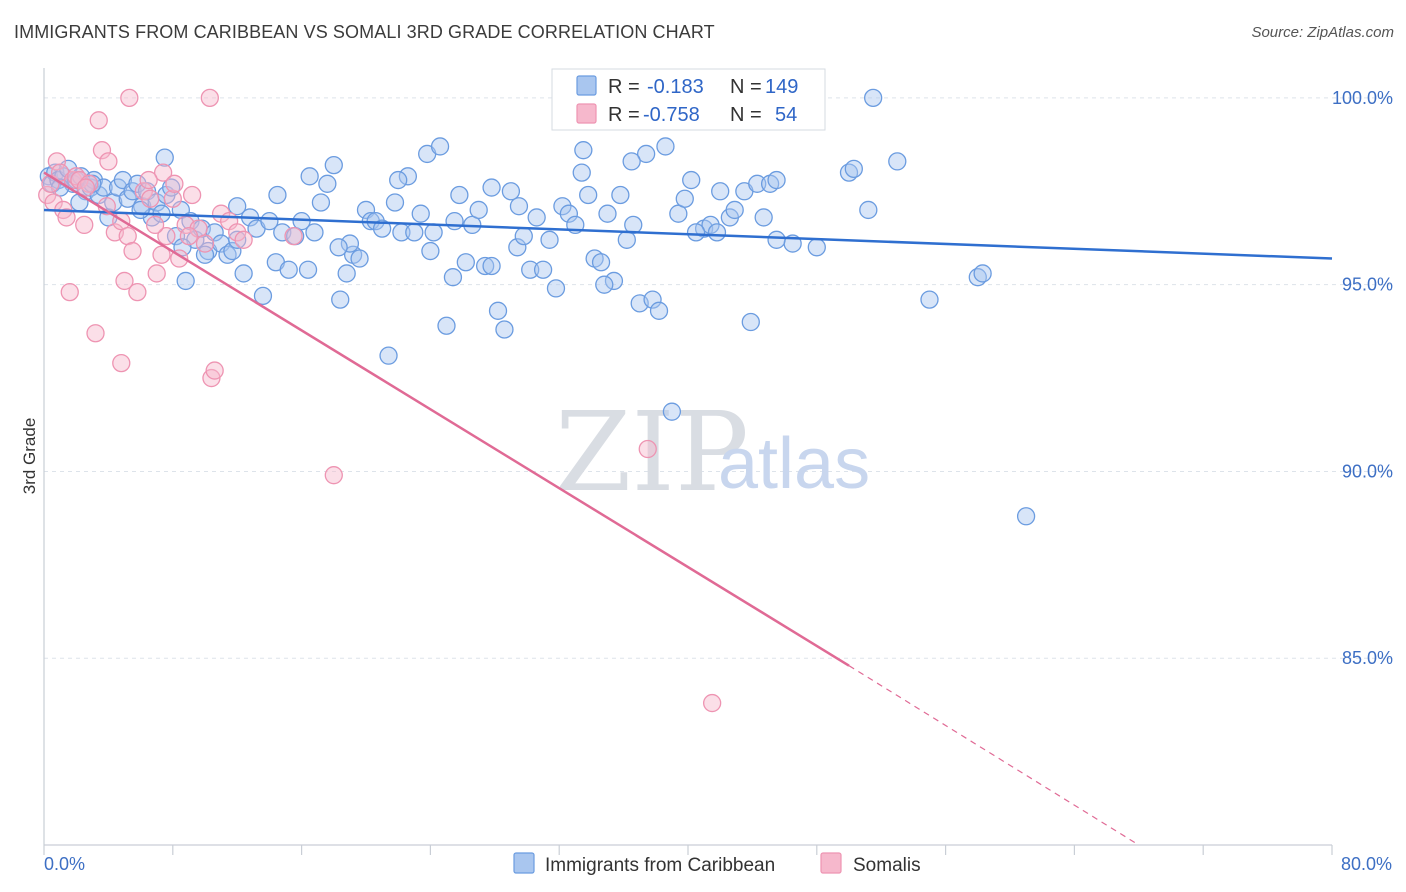 The image size is (1406, 892). Describe the element at coordinates (786, 115) in the screenshot. I see `legend-n-value-somalis: 54` at that location.